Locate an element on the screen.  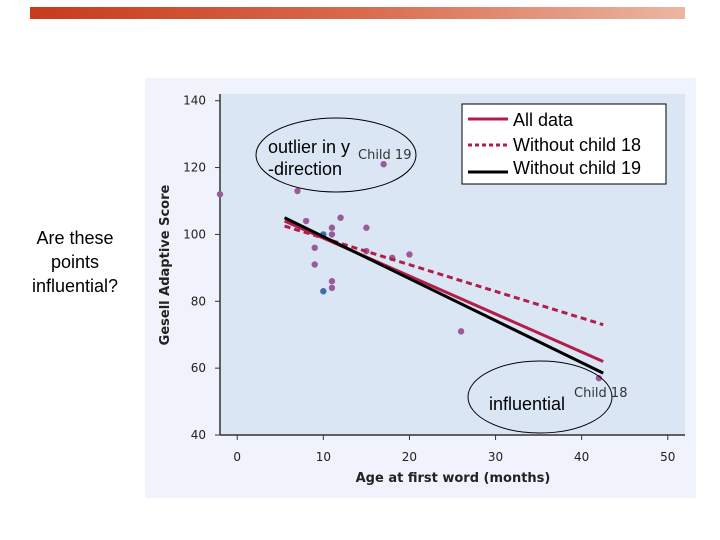
y-tick-label: 80 is located at coordinates (198, 301).